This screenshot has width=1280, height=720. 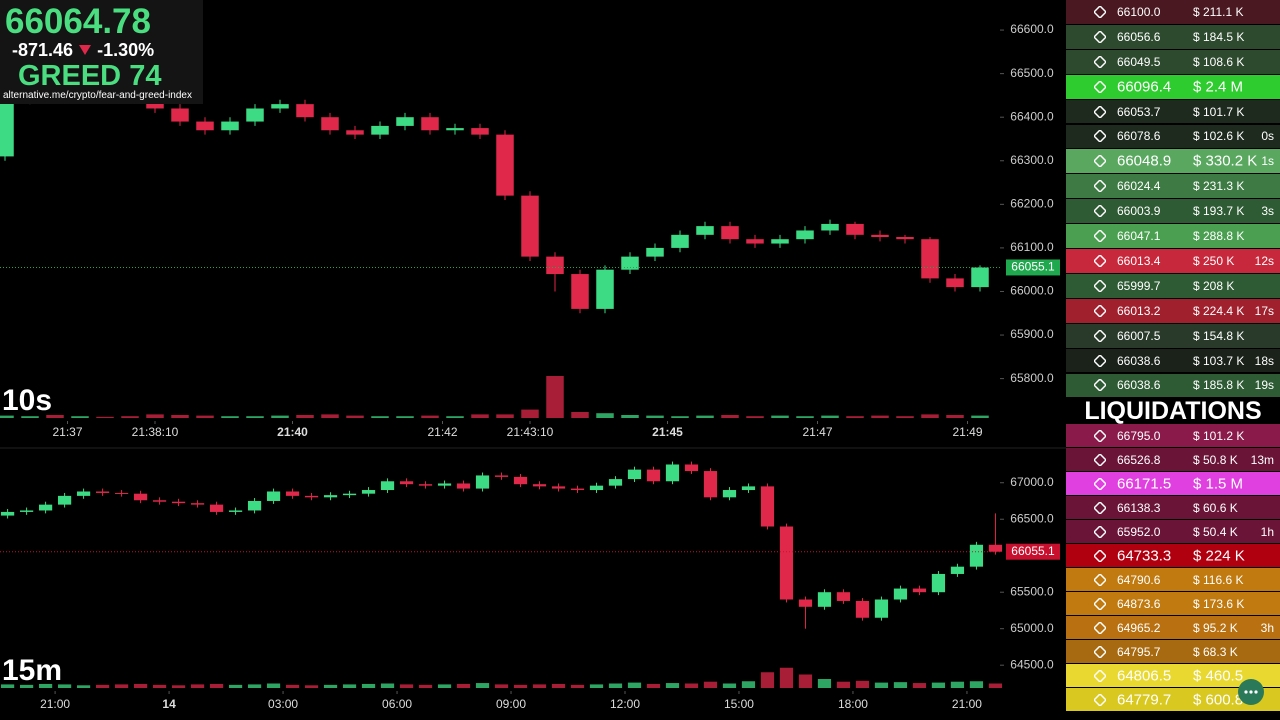 I want to click on row-amount: $ 102.6 K, so click(x=1219, y=136).